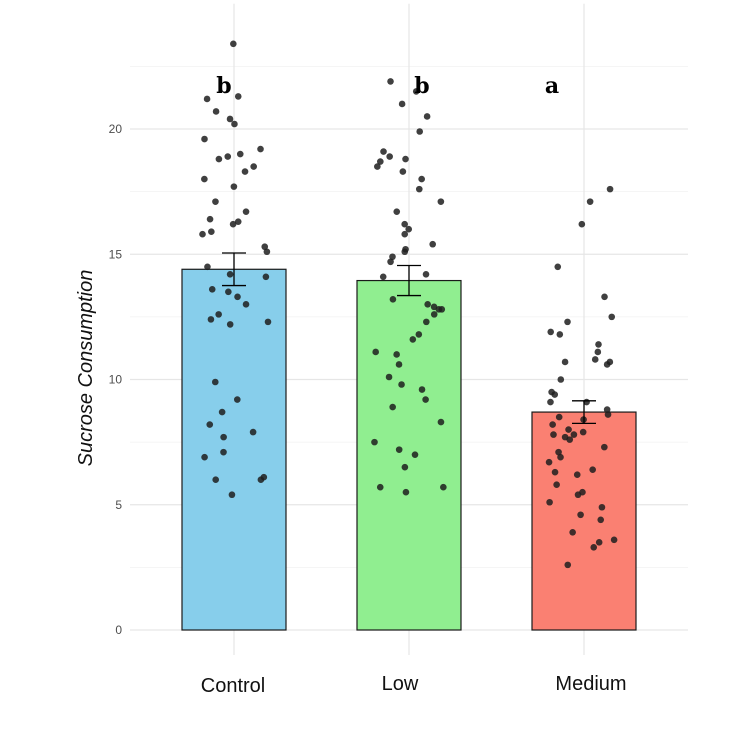 Image resolution: width=756 pixels, height=744 pixels. Describe the element at coordinates (116, 129) in the screenshot. I see `y-tick-label: 20` at that location.